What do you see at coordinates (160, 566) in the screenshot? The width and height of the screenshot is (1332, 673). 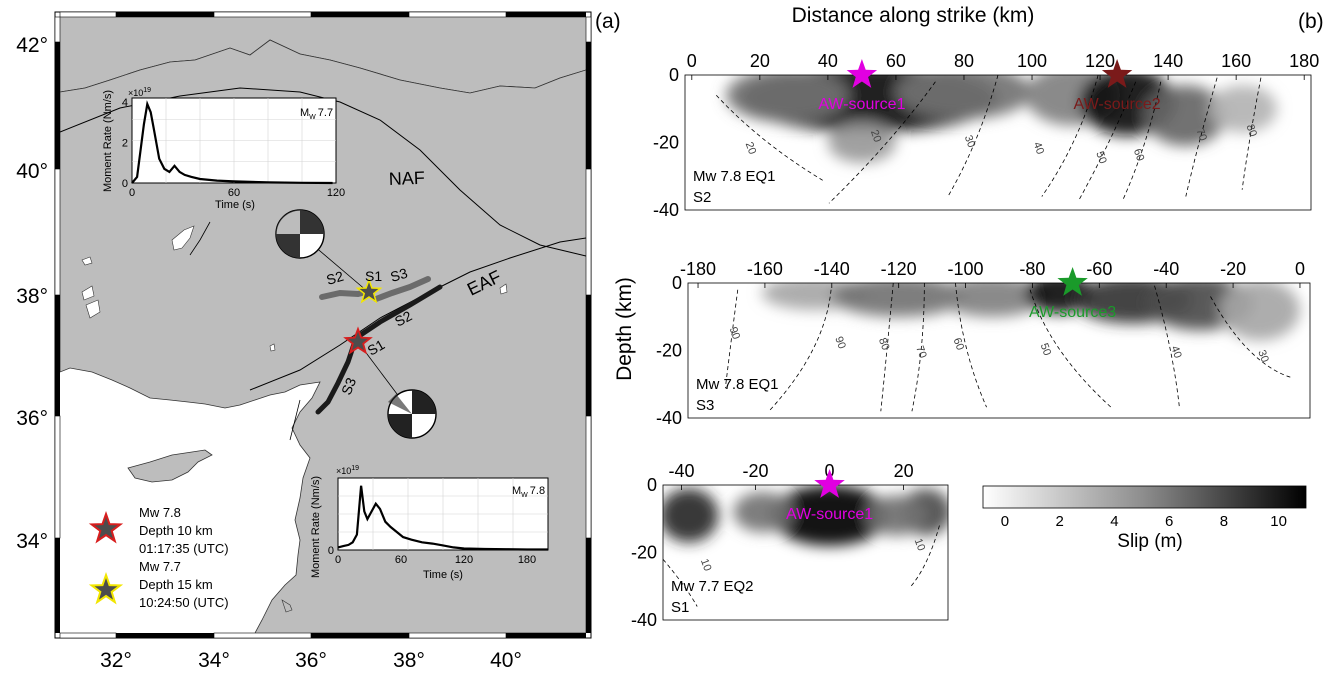 I see `legend-line: Mw 7.7` at bounding box center [160, 566].